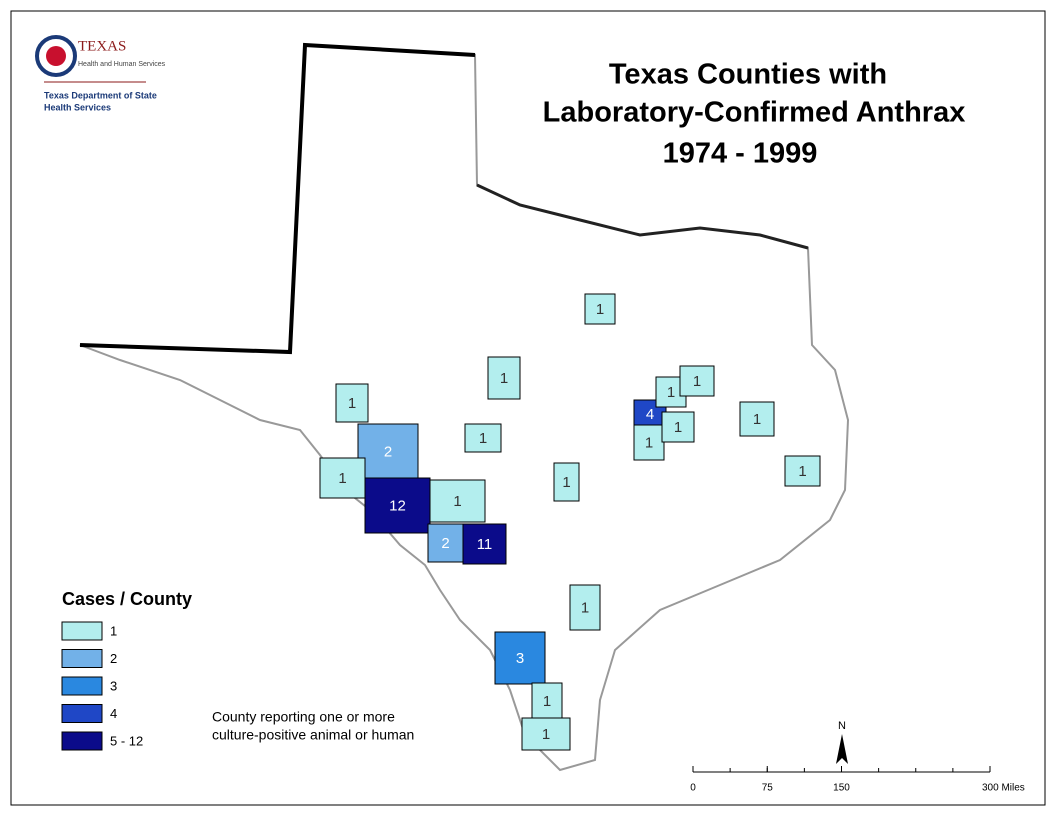 This screenshot has height=816, width=1056. What do you see at coordinates (841, 788) in the screenshot?
I see `scale-label: 150` at bounding box center [841, 788].